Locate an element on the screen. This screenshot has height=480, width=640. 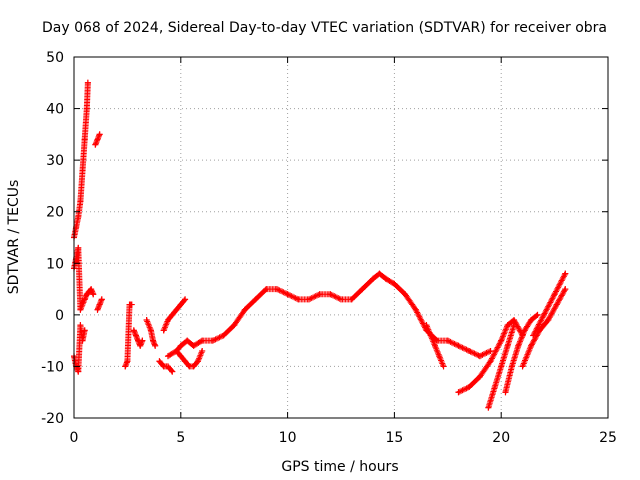
series-fragment-c is located at coordinates (151, 333).